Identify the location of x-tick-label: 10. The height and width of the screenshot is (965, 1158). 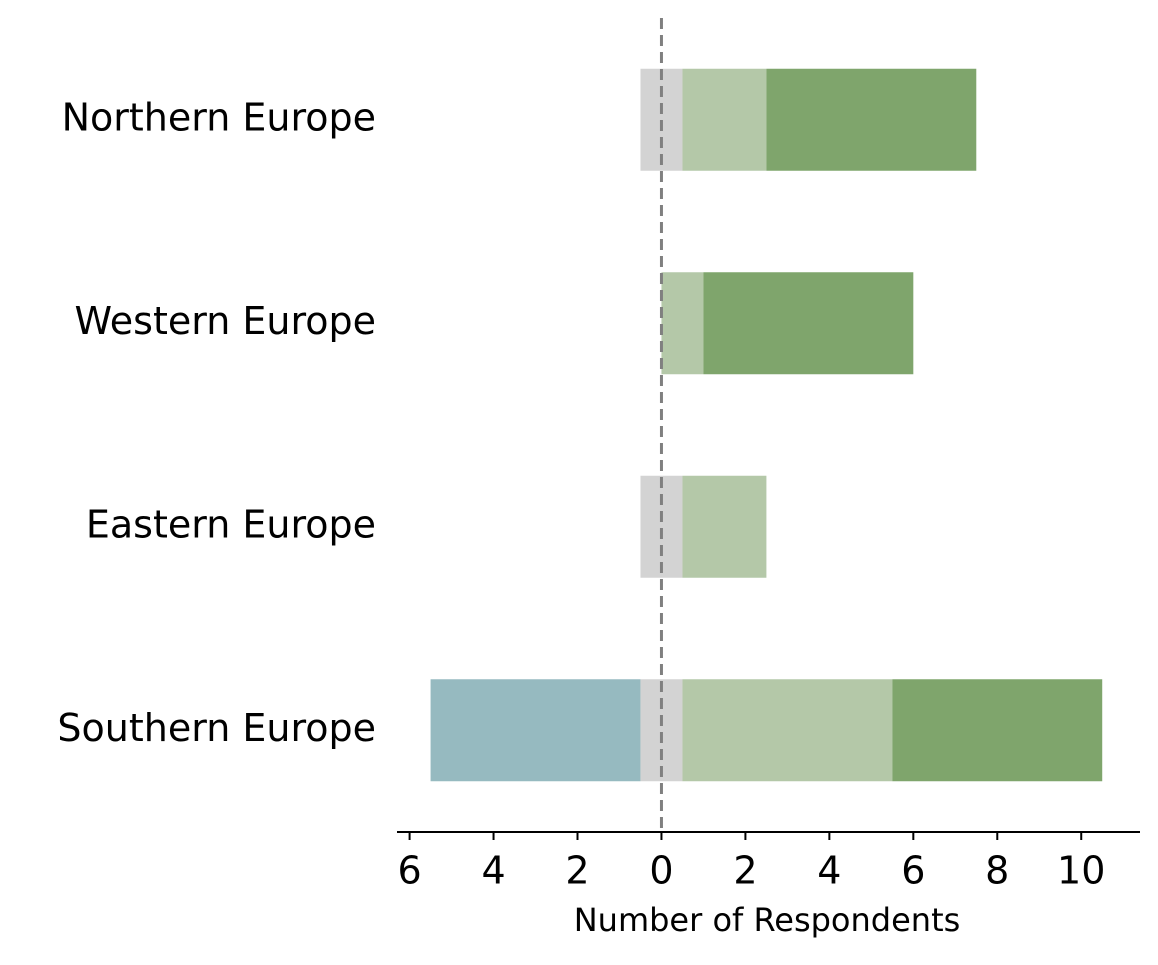
(1081, 871).